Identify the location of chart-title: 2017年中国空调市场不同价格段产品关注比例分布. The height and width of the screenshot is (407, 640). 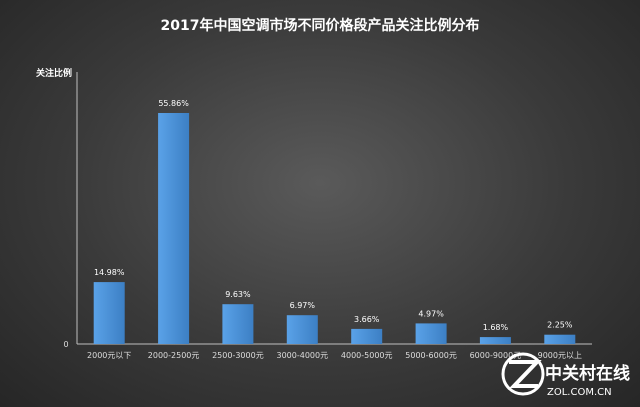
(320, 25).